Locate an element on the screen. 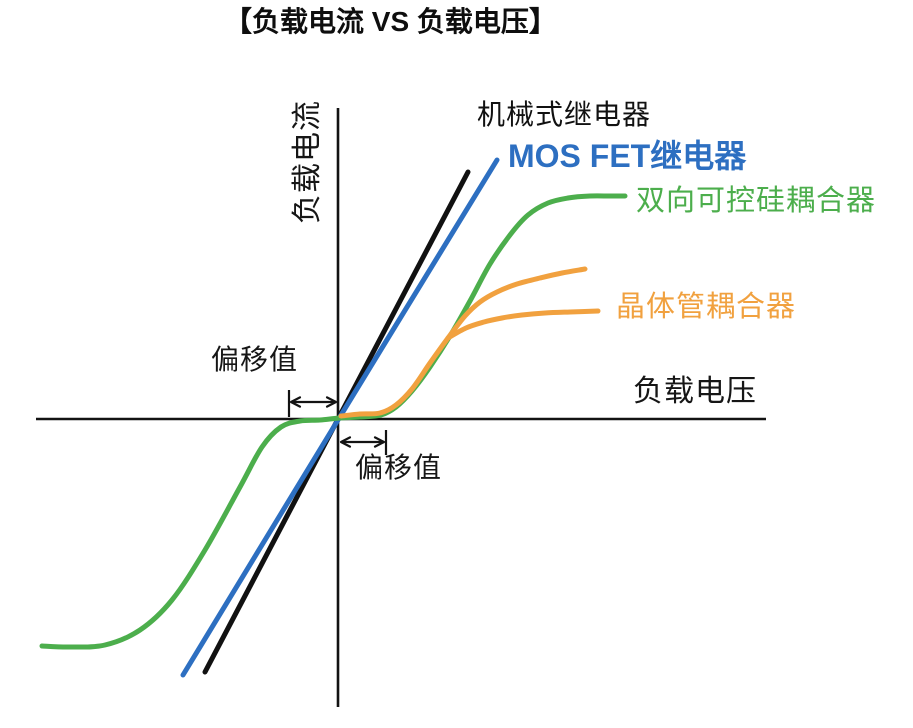 The image size is (913, 728). y-axis-label: 负载电流 is located at coordinates (307, 162).